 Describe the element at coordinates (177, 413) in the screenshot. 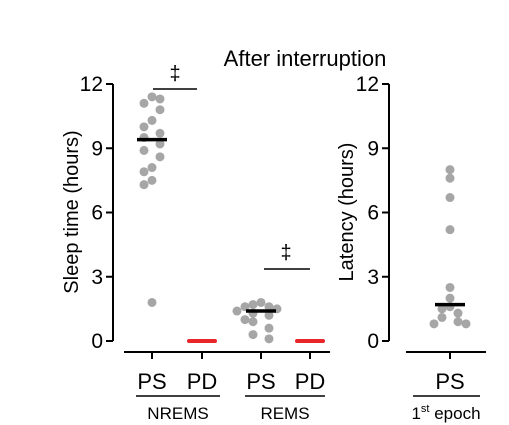

I see `group-label-nrems: NREMS` at that location.